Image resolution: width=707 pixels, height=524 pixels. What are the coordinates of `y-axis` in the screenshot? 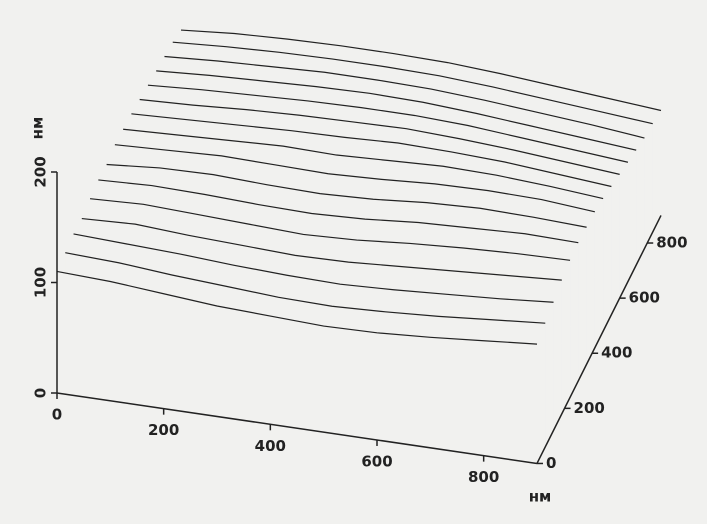 It's located at (599, 339).